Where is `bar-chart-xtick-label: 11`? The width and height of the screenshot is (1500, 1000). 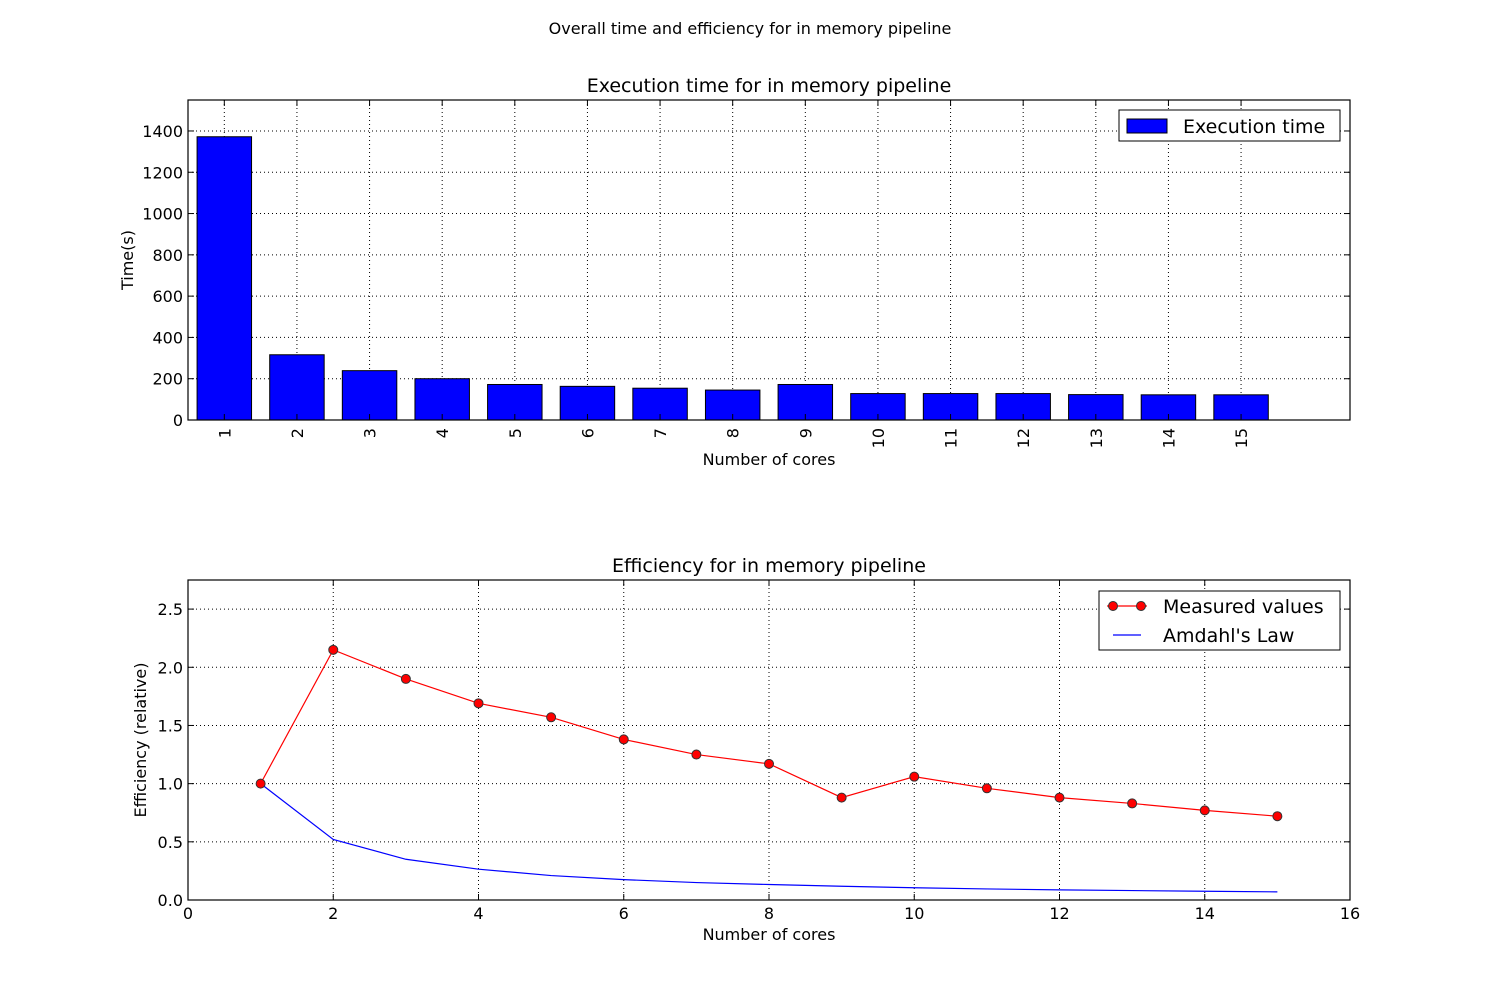 bar-chart-xtick-label: 11 is located at coordinates (951, 438).